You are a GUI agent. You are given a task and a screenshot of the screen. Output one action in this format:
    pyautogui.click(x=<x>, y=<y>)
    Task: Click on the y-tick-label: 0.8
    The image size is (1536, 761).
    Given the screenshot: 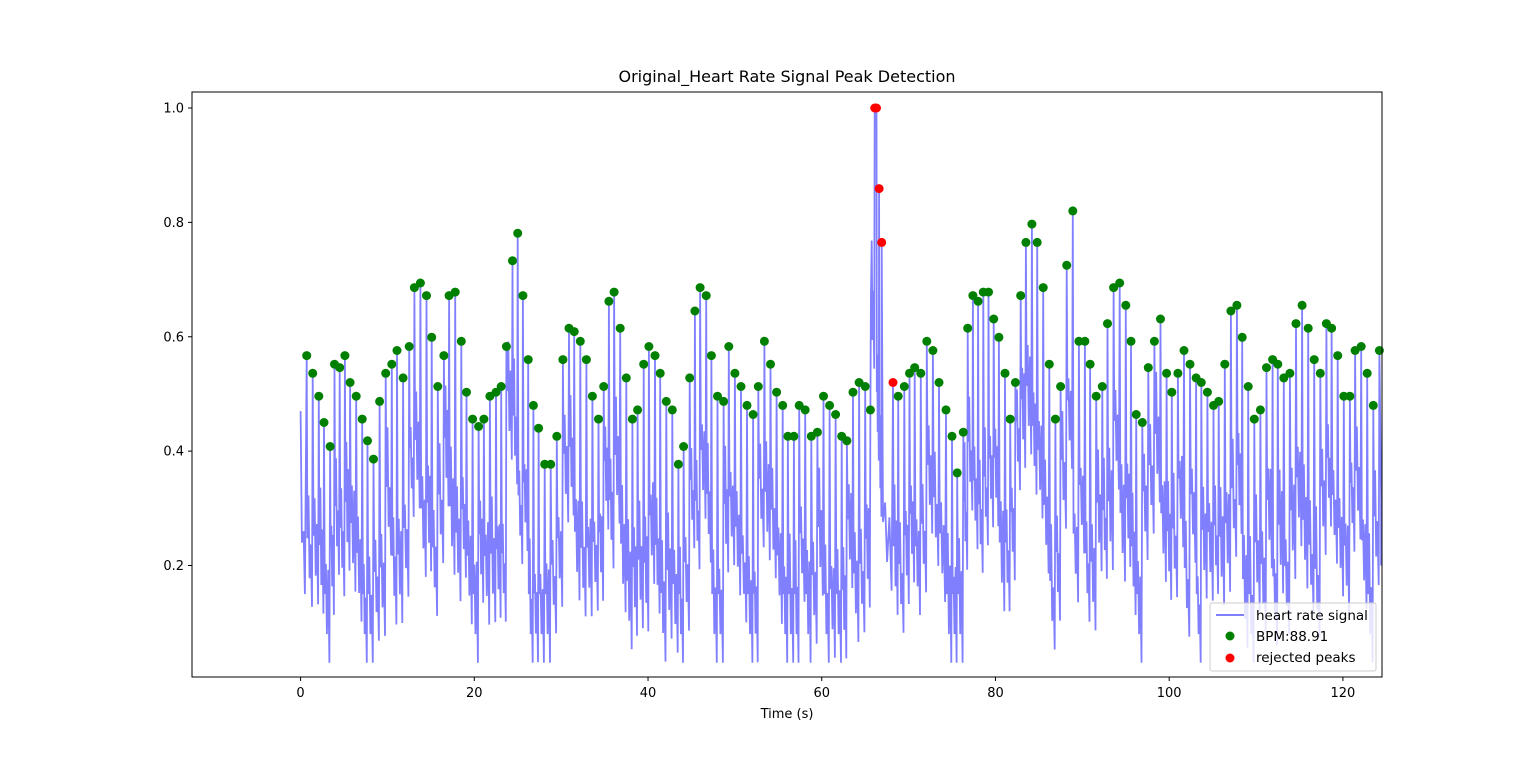 What is the action you would take?
    pyautogui.click(x=173, y=223)
    